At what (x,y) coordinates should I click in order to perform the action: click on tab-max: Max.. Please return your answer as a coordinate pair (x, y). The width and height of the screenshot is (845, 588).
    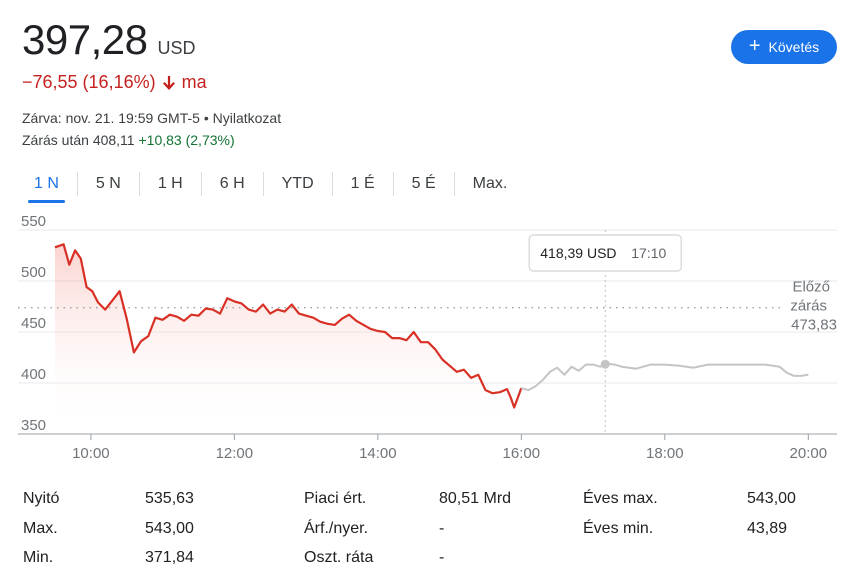
    Looking at the image, I should click on (490, 183).